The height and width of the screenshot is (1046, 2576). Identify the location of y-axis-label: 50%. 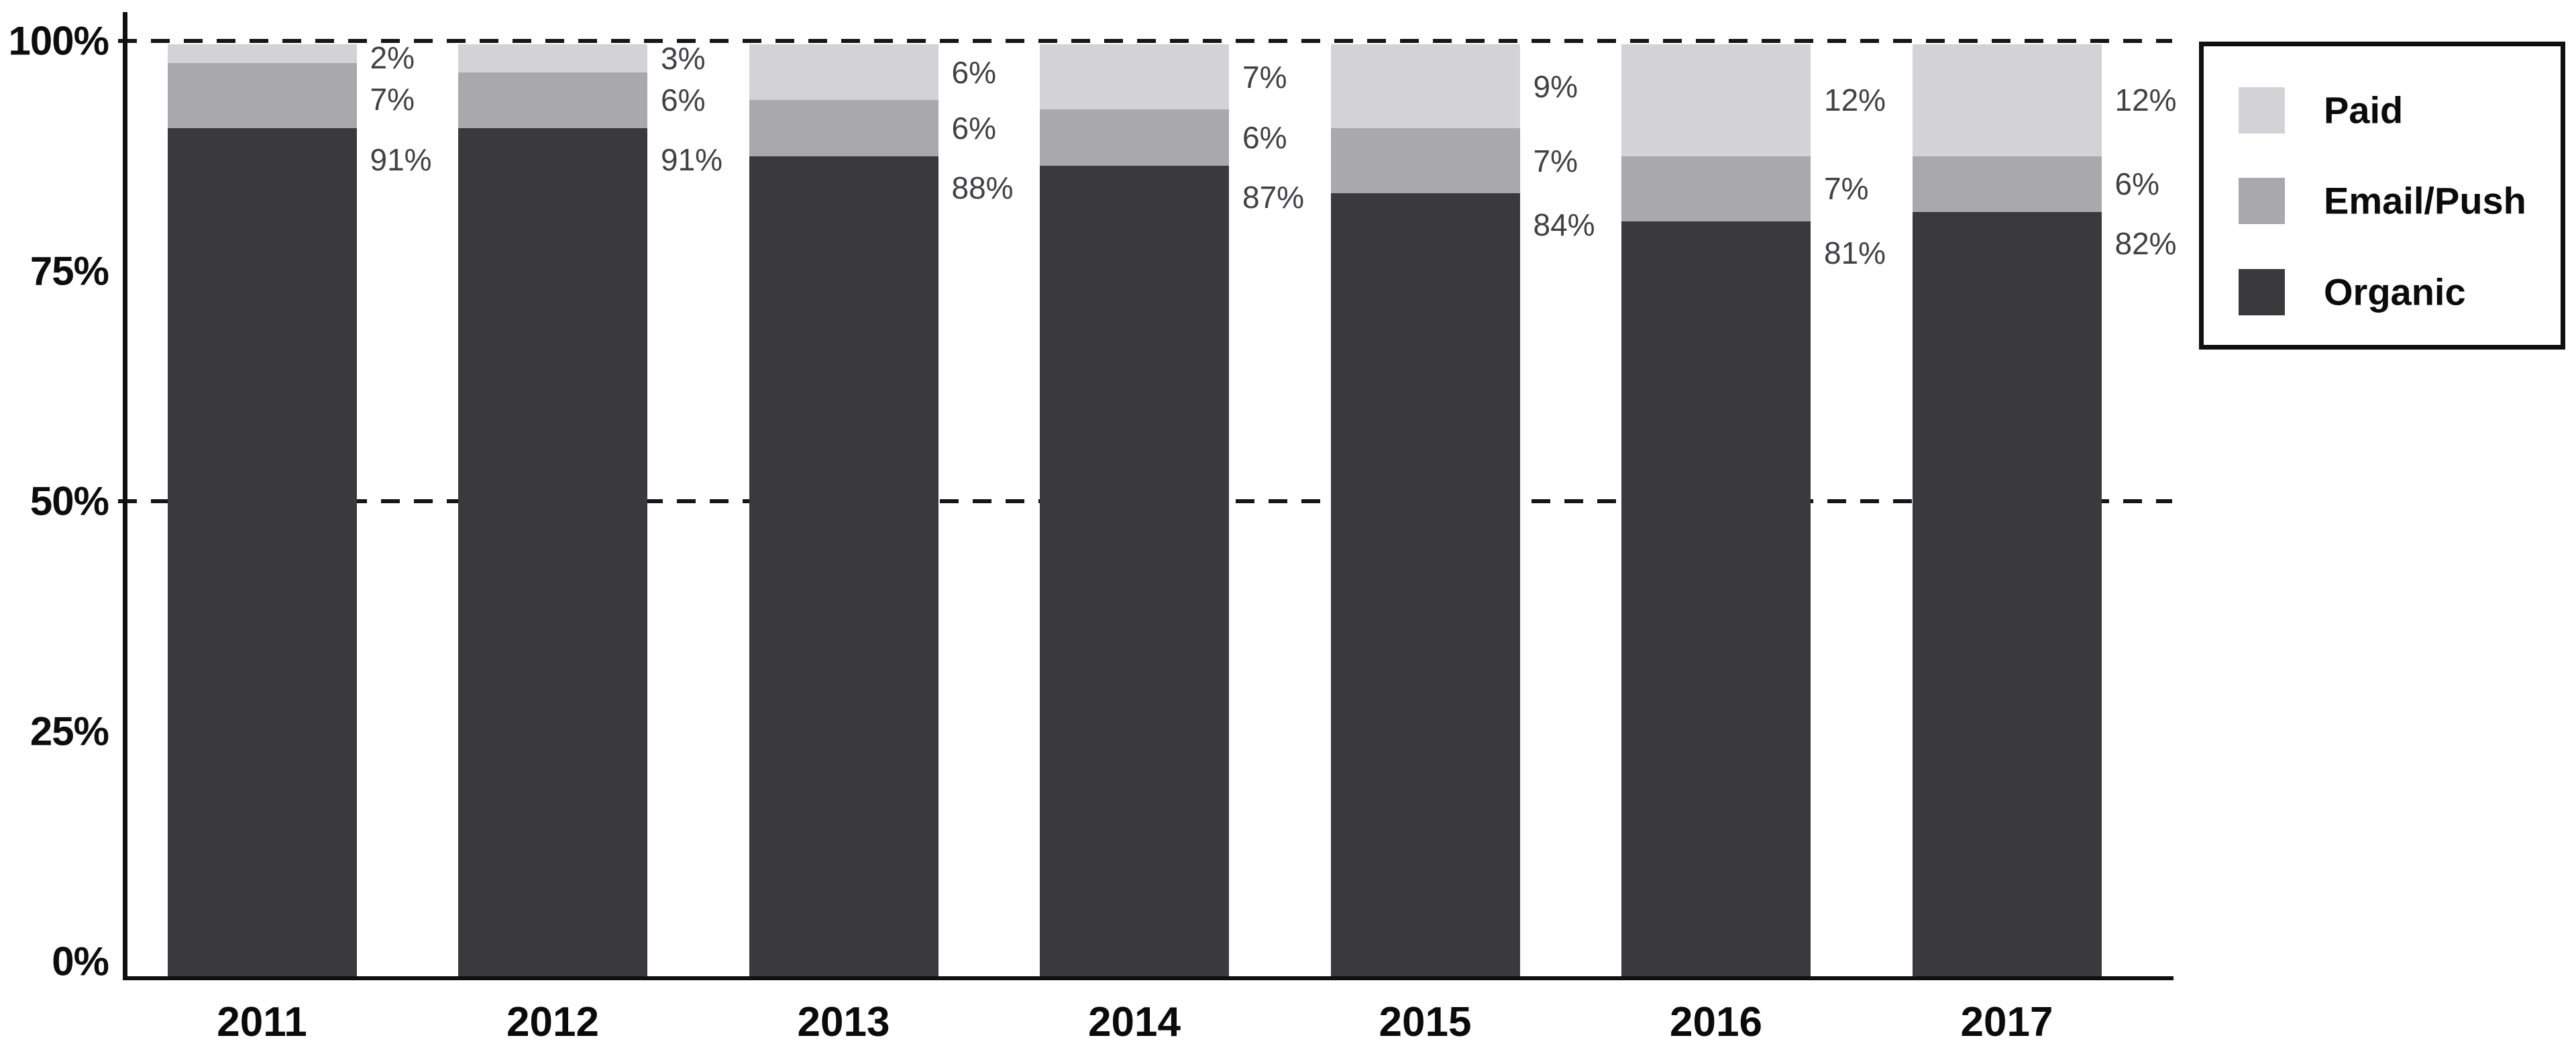
(69, 501).